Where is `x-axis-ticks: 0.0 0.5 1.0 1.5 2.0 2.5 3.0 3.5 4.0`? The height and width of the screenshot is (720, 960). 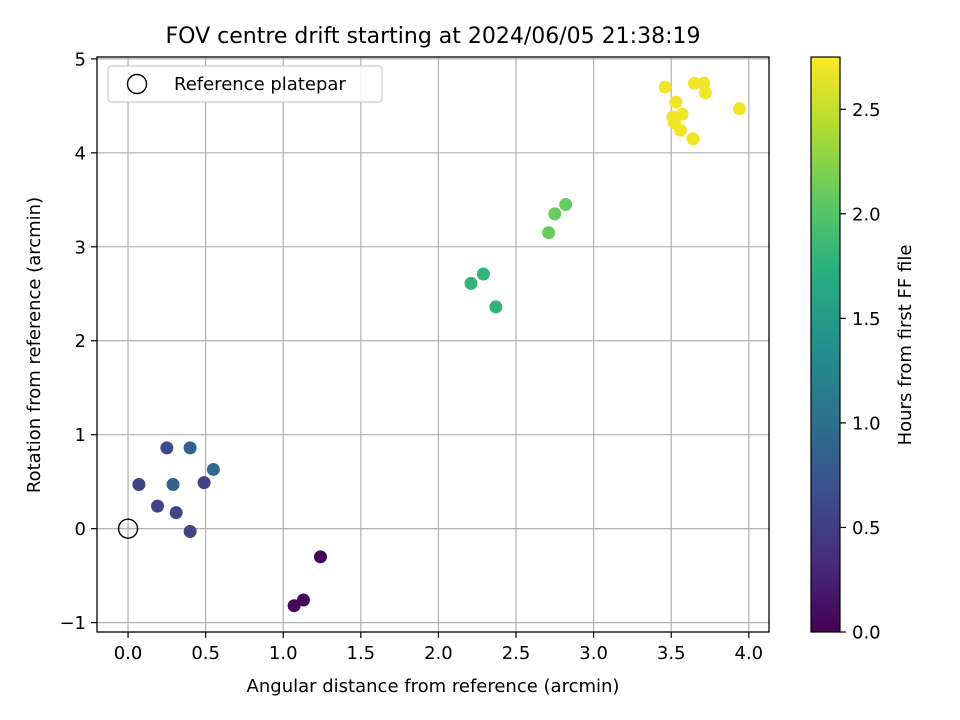
x-axis-ticks: 0.0 0.5 1.0 1.5 2.0 2.5 3.0 3.5 4.0 is located at coordinates (438, 648).